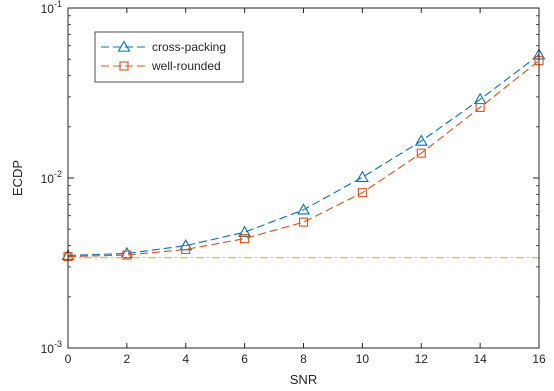 The width and height of the screenshot is (554, 391). Describe the element at coordinates (422, 359) in the screenshot. I see `x-tick-label-6: 12` at that location.